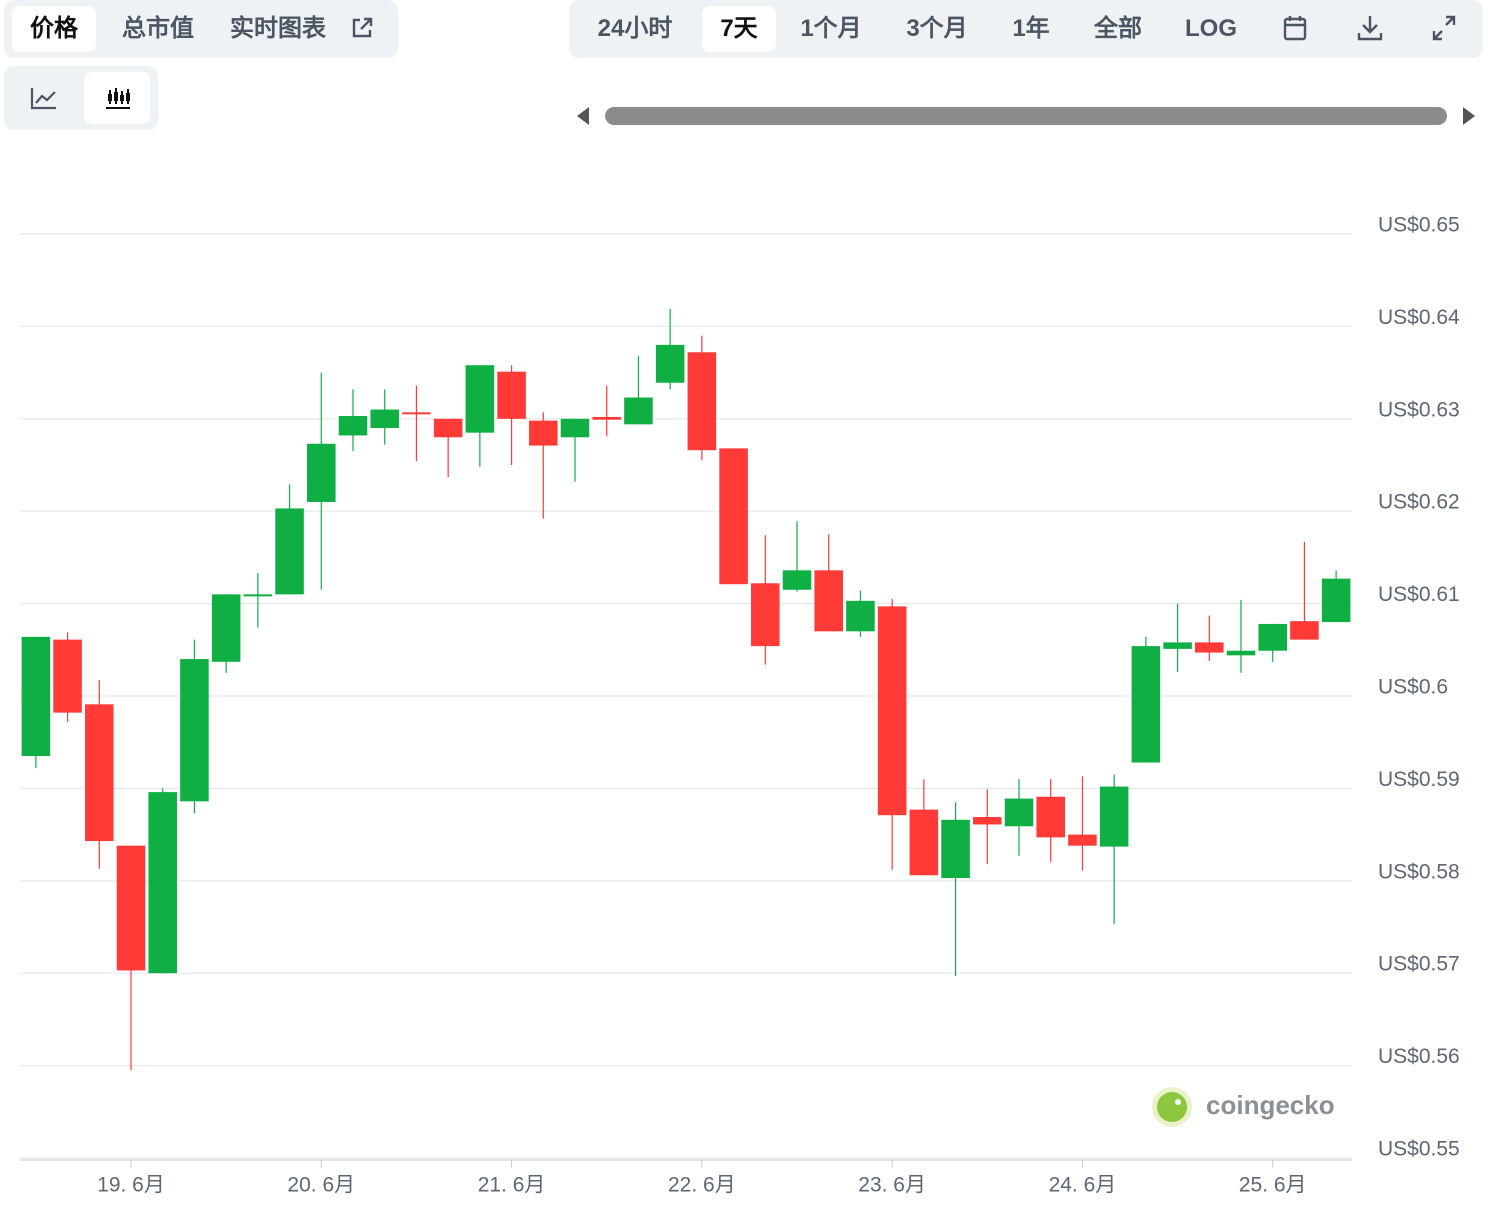 Image resolution: width=1491 pixels, height=1211 pixels. What do you see at coordinates (1118, 28) in the screenshot?
I see `range-button: 全部` at bounding box center [1118, 28].